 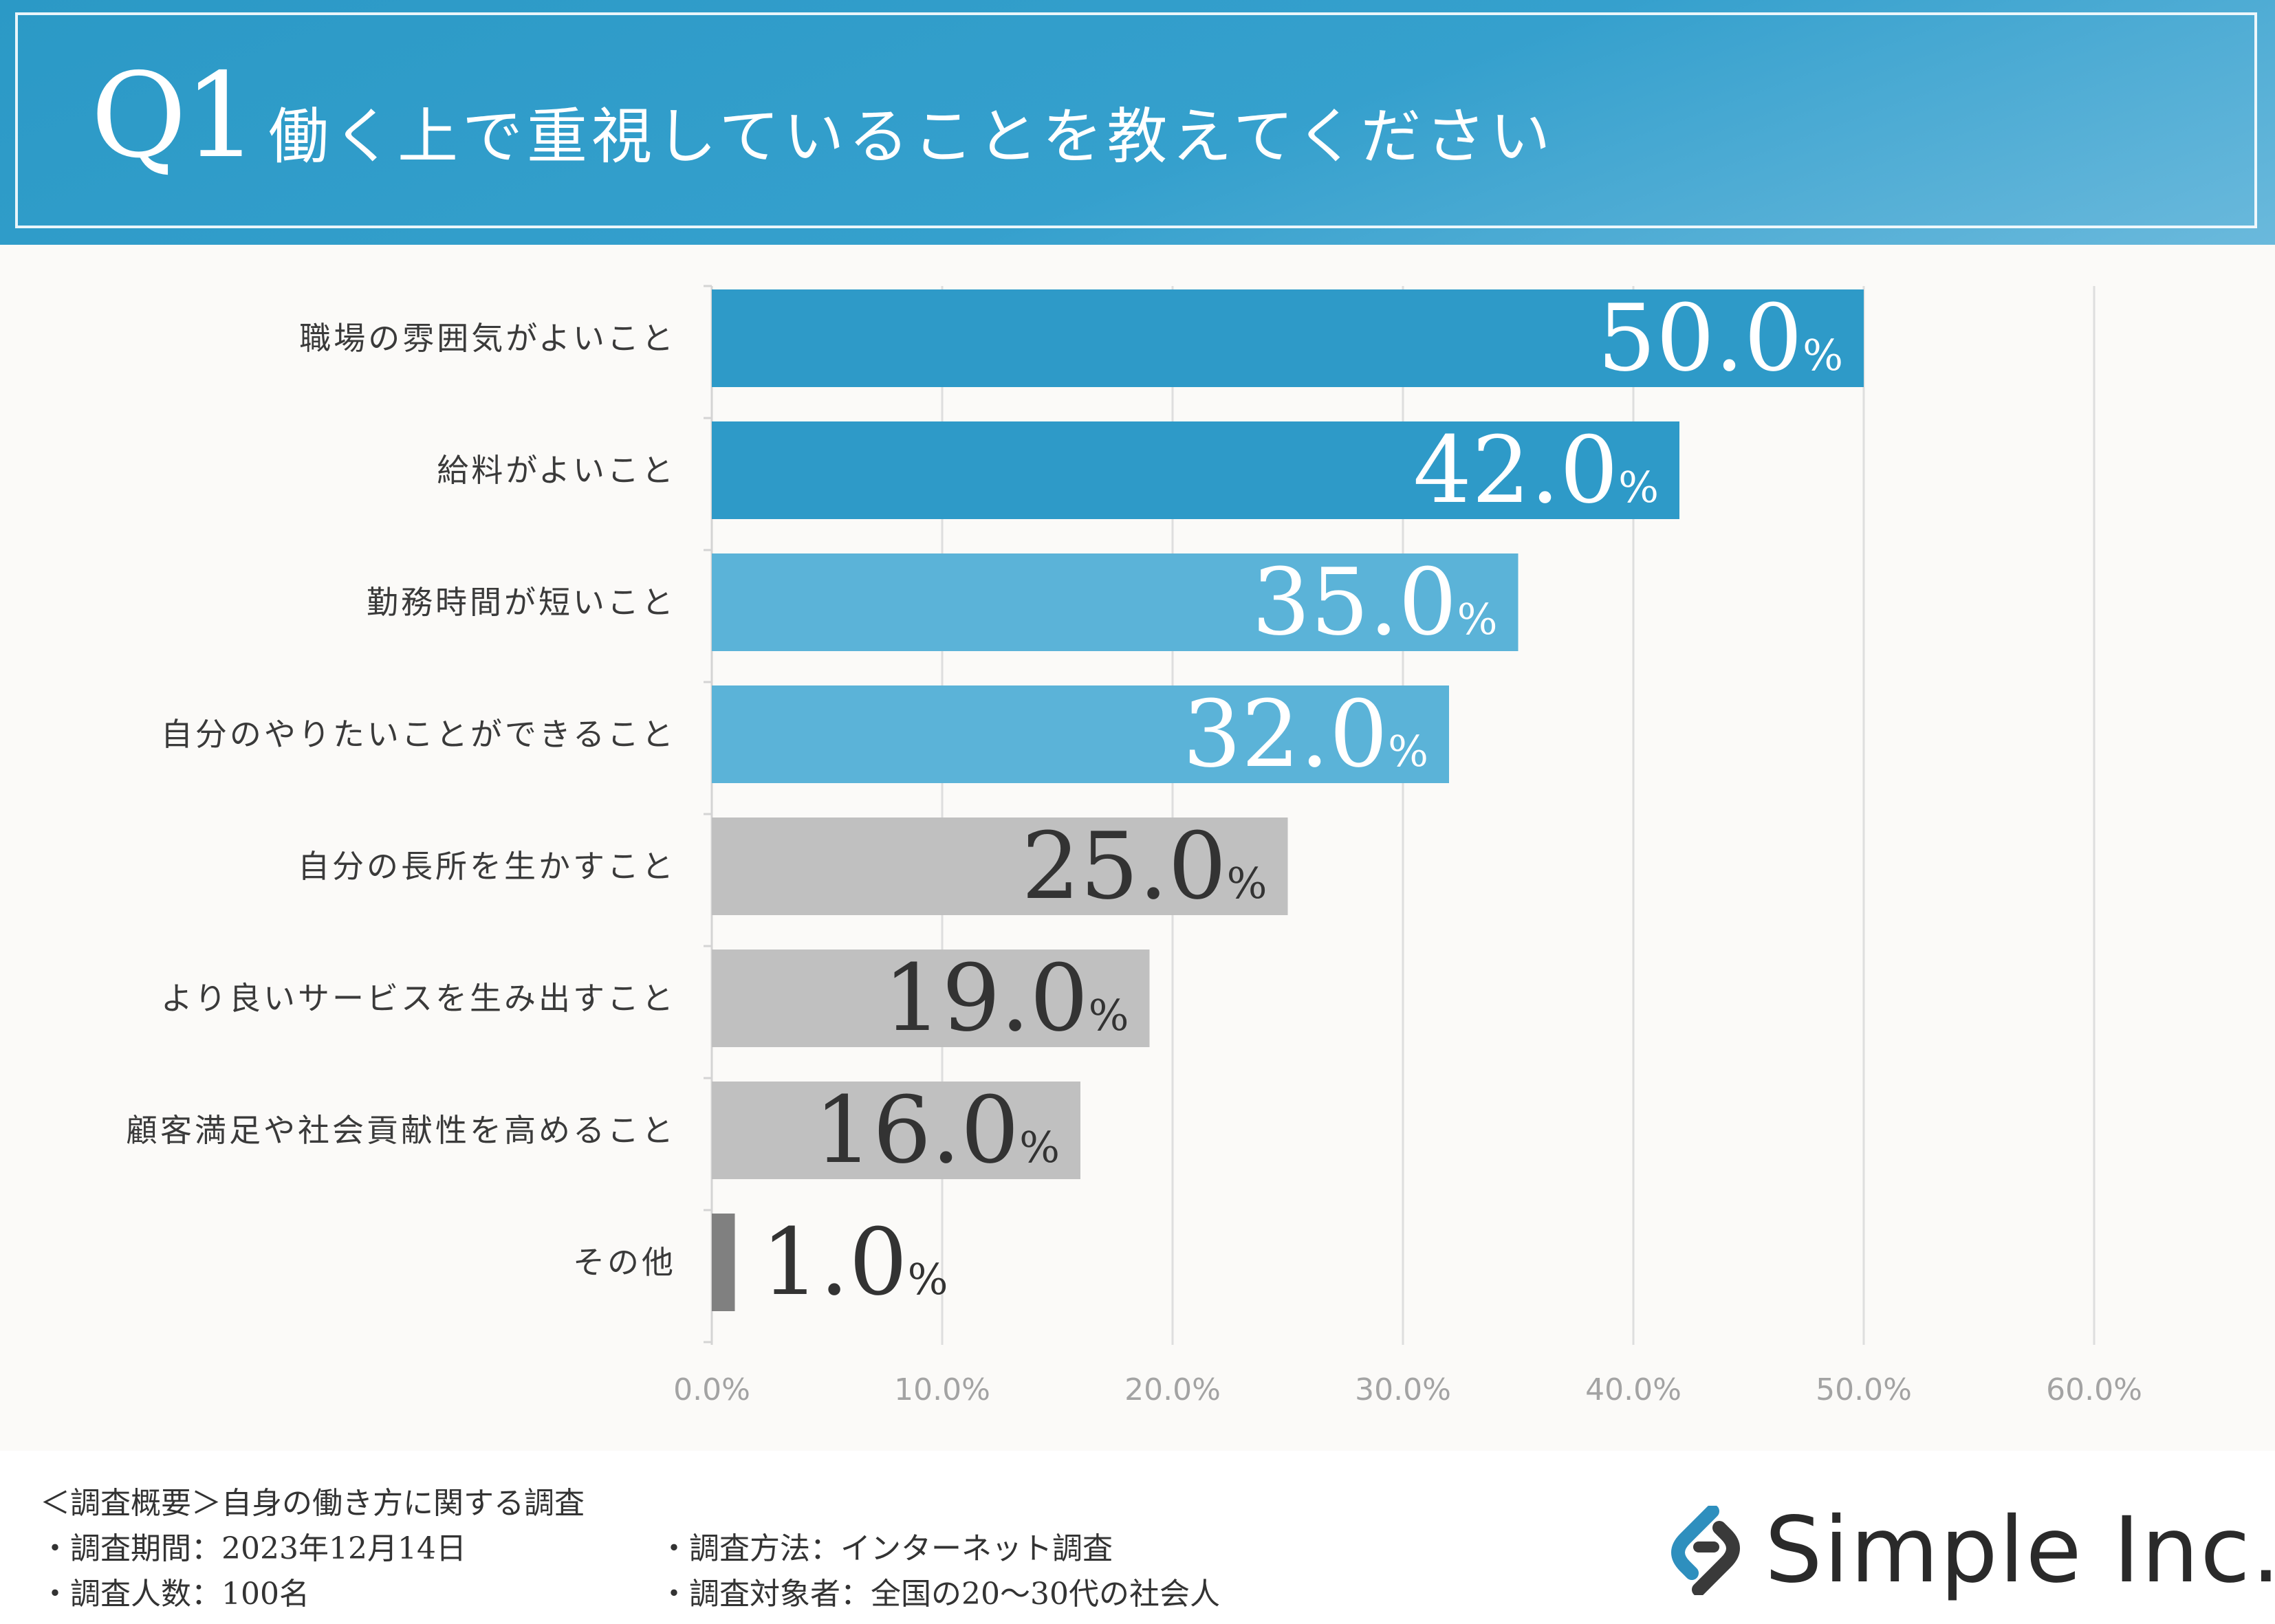 What do you see at coordinates (1172, 1389) in the screenshot?
I see `x-tick-label: 20.0%` at bounding box center [1172, 1389].